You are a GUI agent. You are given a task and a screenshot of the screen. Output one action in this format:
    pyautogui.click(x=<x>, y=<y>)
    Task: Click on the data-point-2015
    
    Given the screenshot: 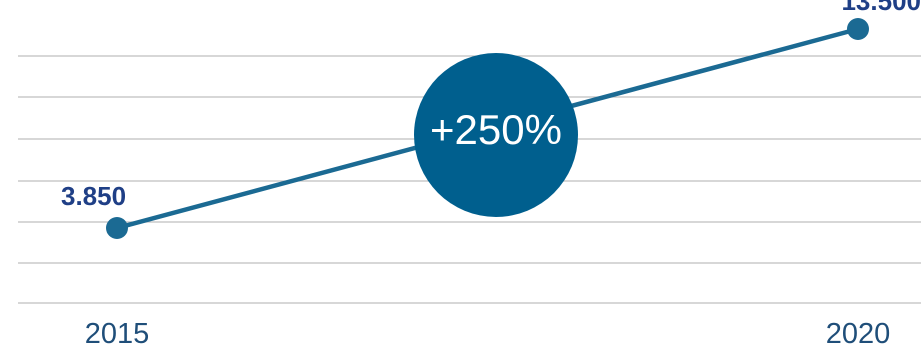 What is the action you would take?
    pyautogui.click(x=117, y=228)
    